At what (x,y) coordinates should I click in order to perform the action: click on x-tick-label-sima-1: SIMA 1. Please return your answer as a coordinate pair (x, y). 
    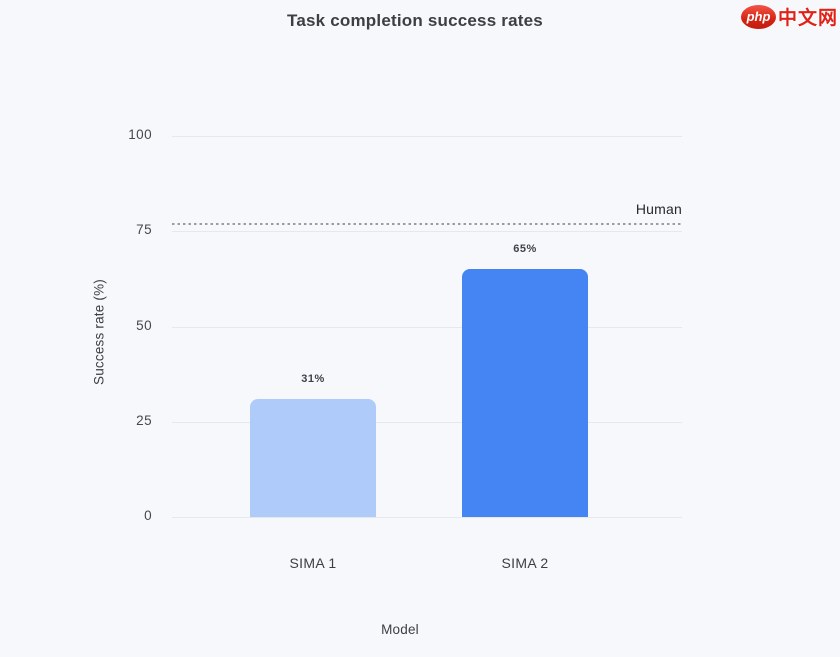
    Looking at the image, I should click on (313, 563).